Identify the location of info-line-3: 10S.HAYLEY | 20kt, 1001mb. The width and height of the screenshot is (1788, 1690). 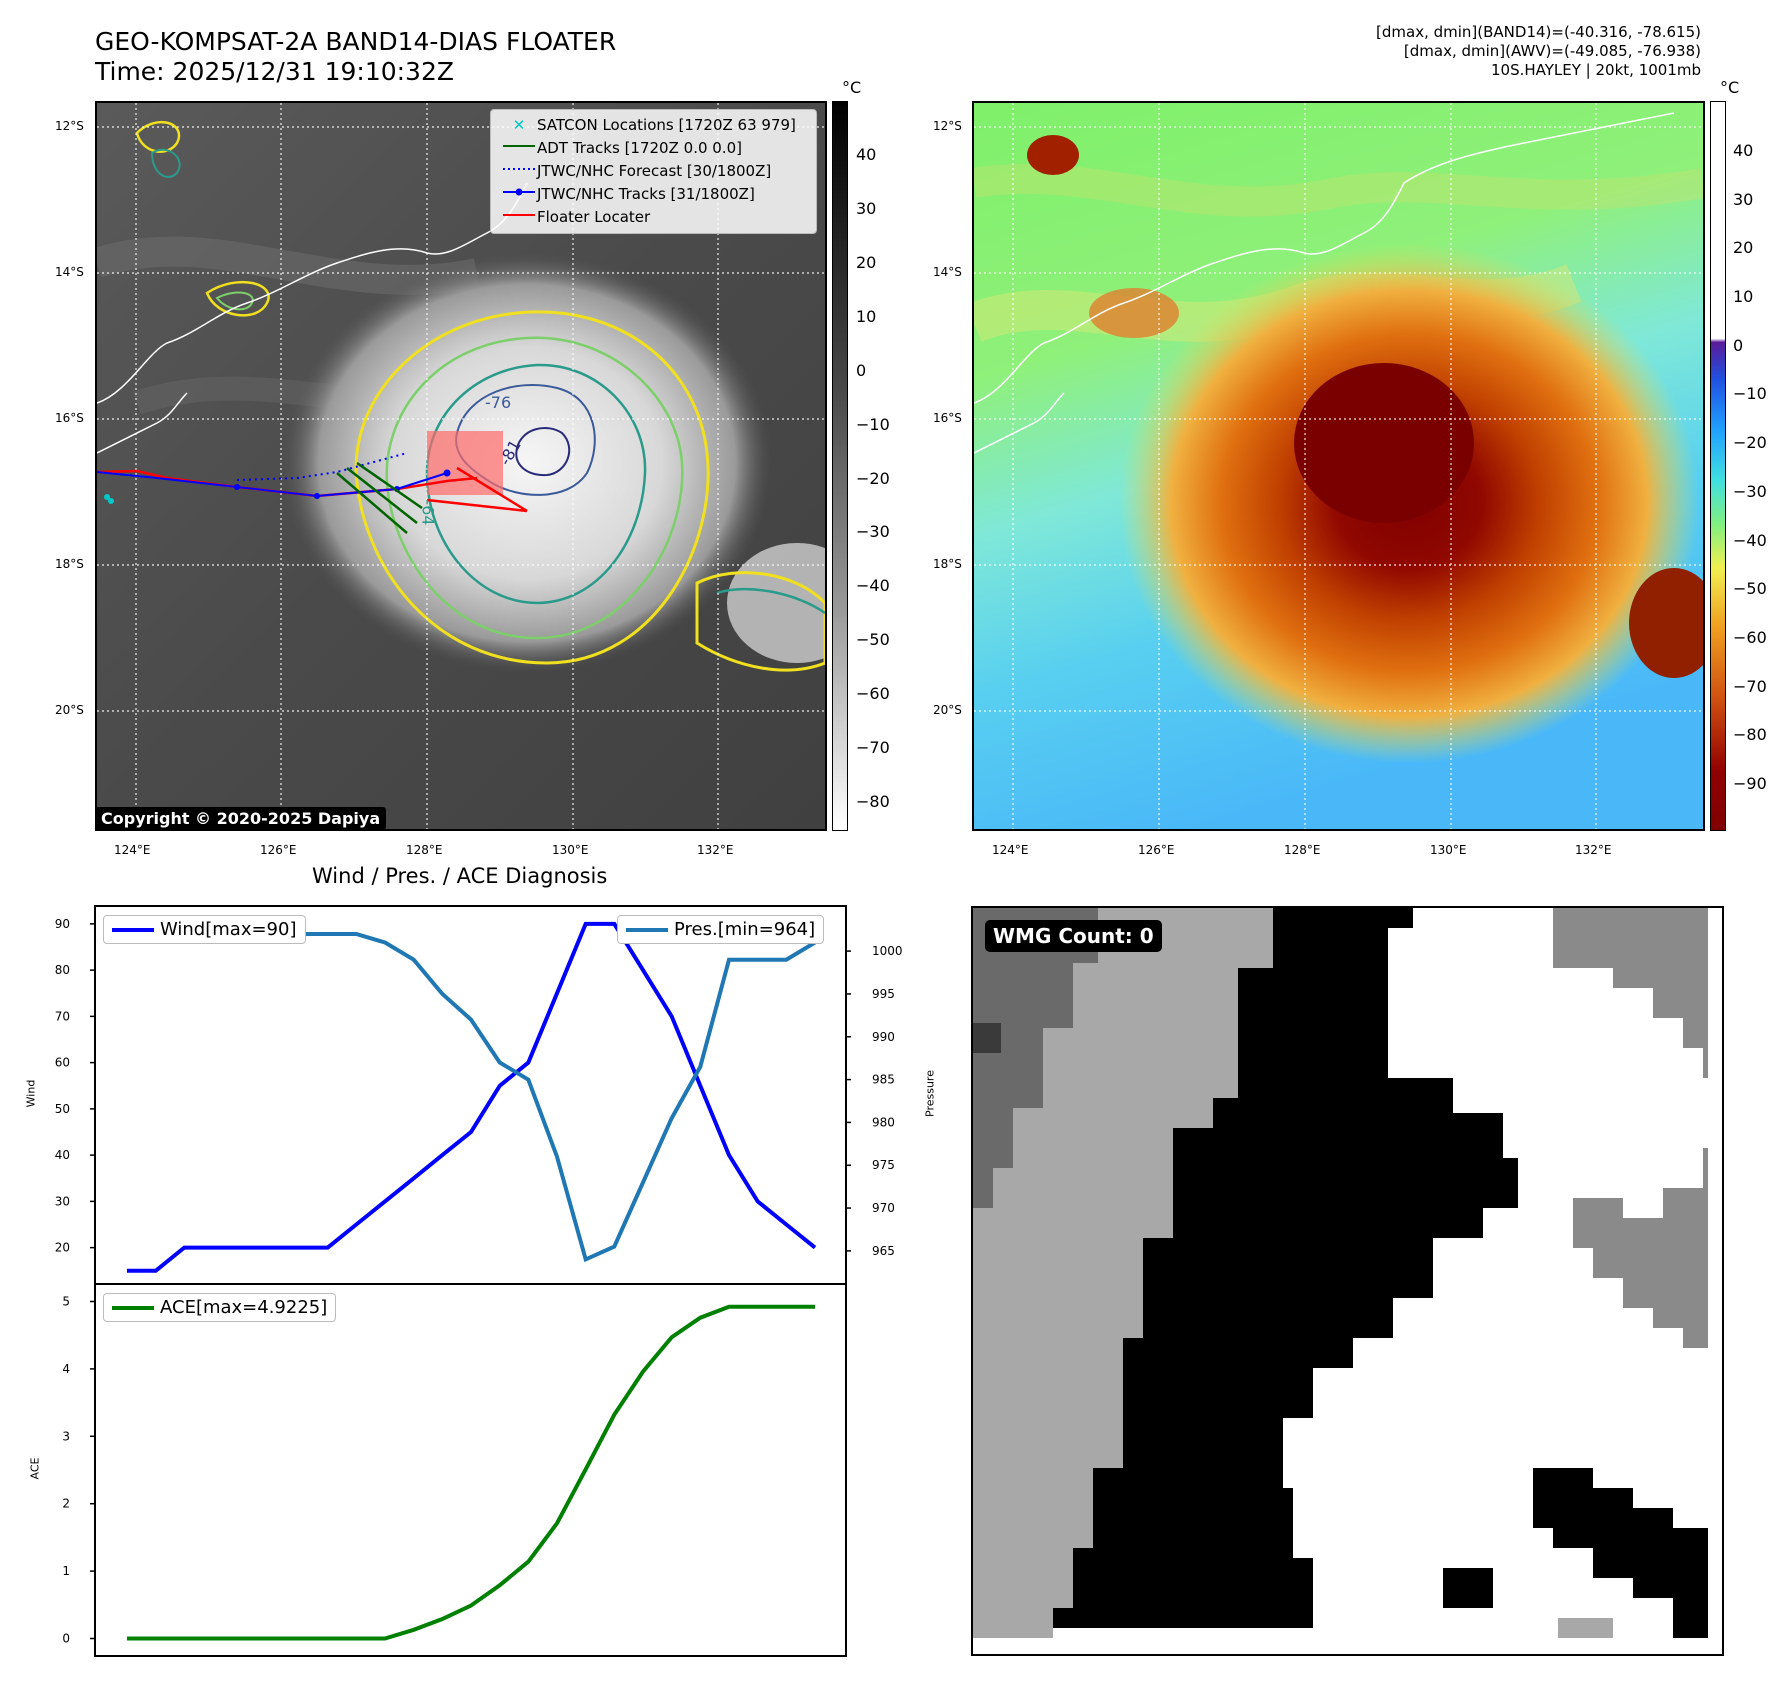
(1596, 70).